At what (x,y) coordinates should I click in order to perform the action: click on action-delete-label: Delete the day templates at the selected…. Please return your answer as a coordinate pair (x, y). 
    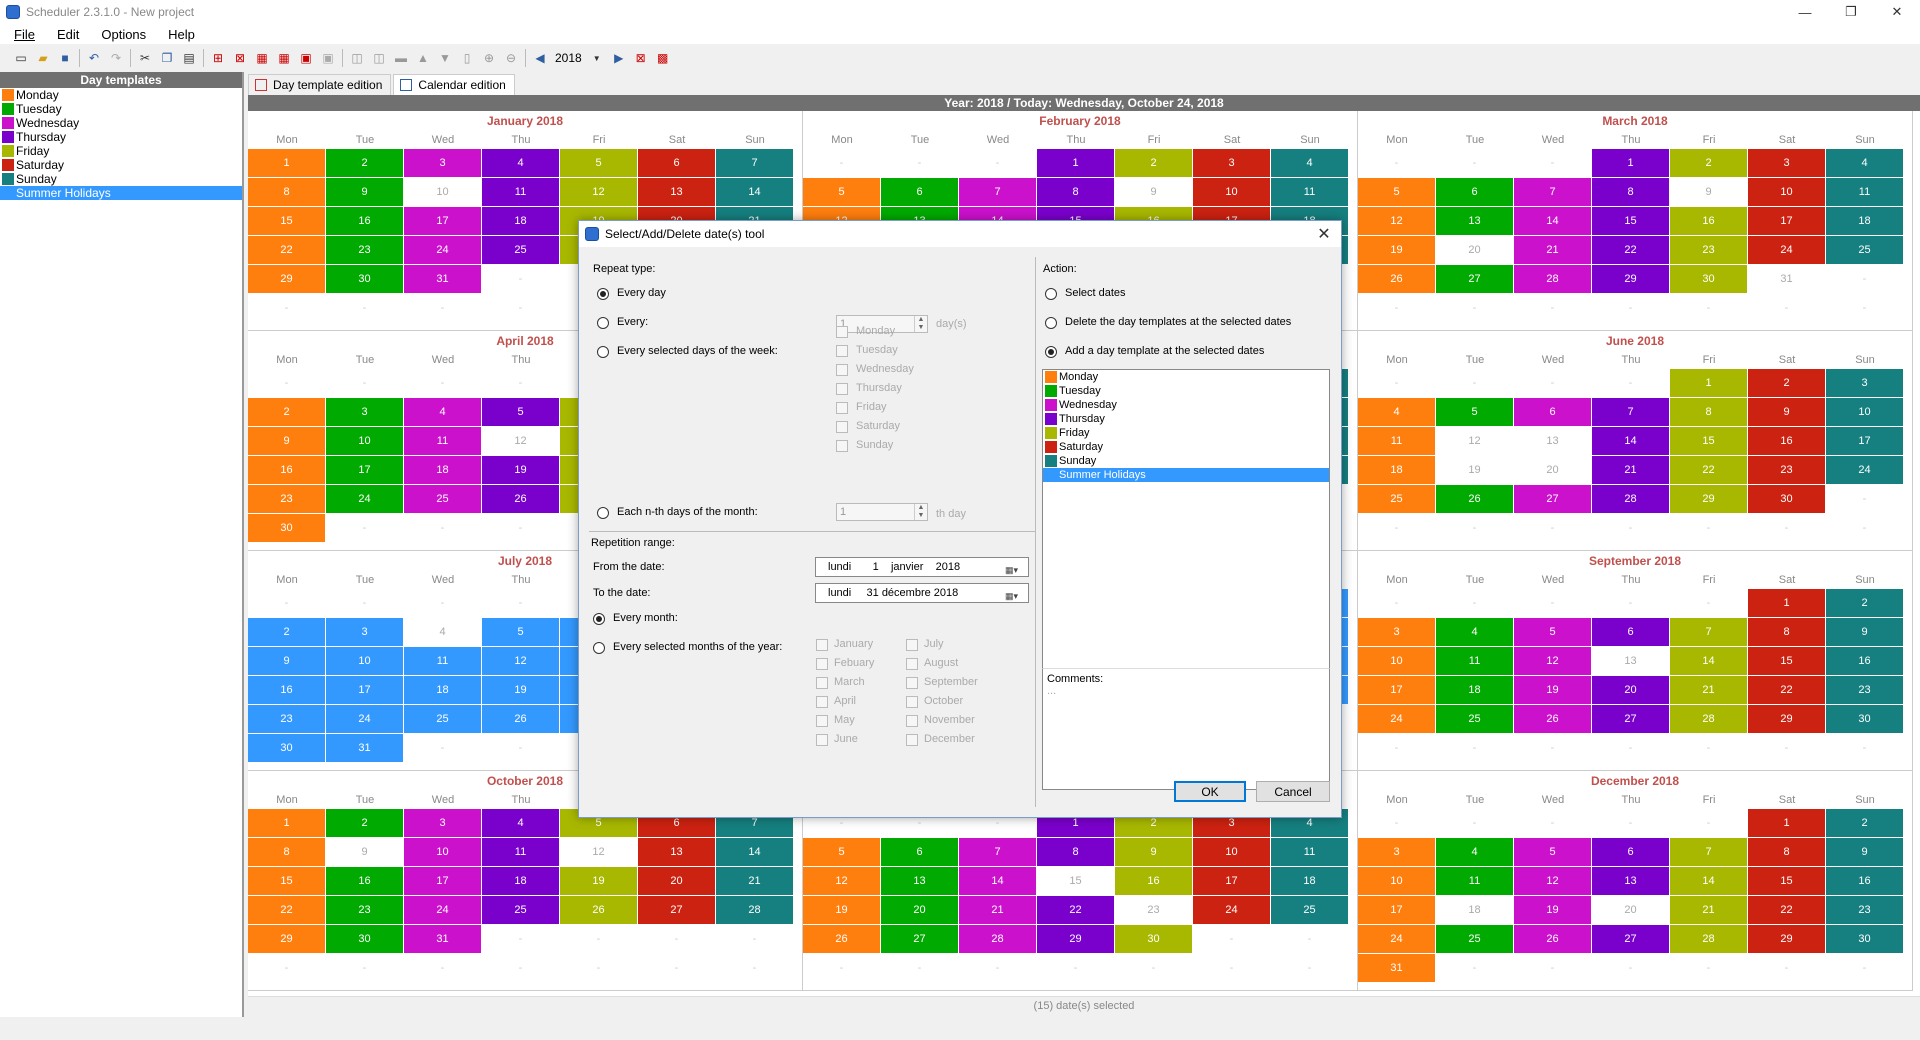
    Looking at the image, I should click on (1178, 322).